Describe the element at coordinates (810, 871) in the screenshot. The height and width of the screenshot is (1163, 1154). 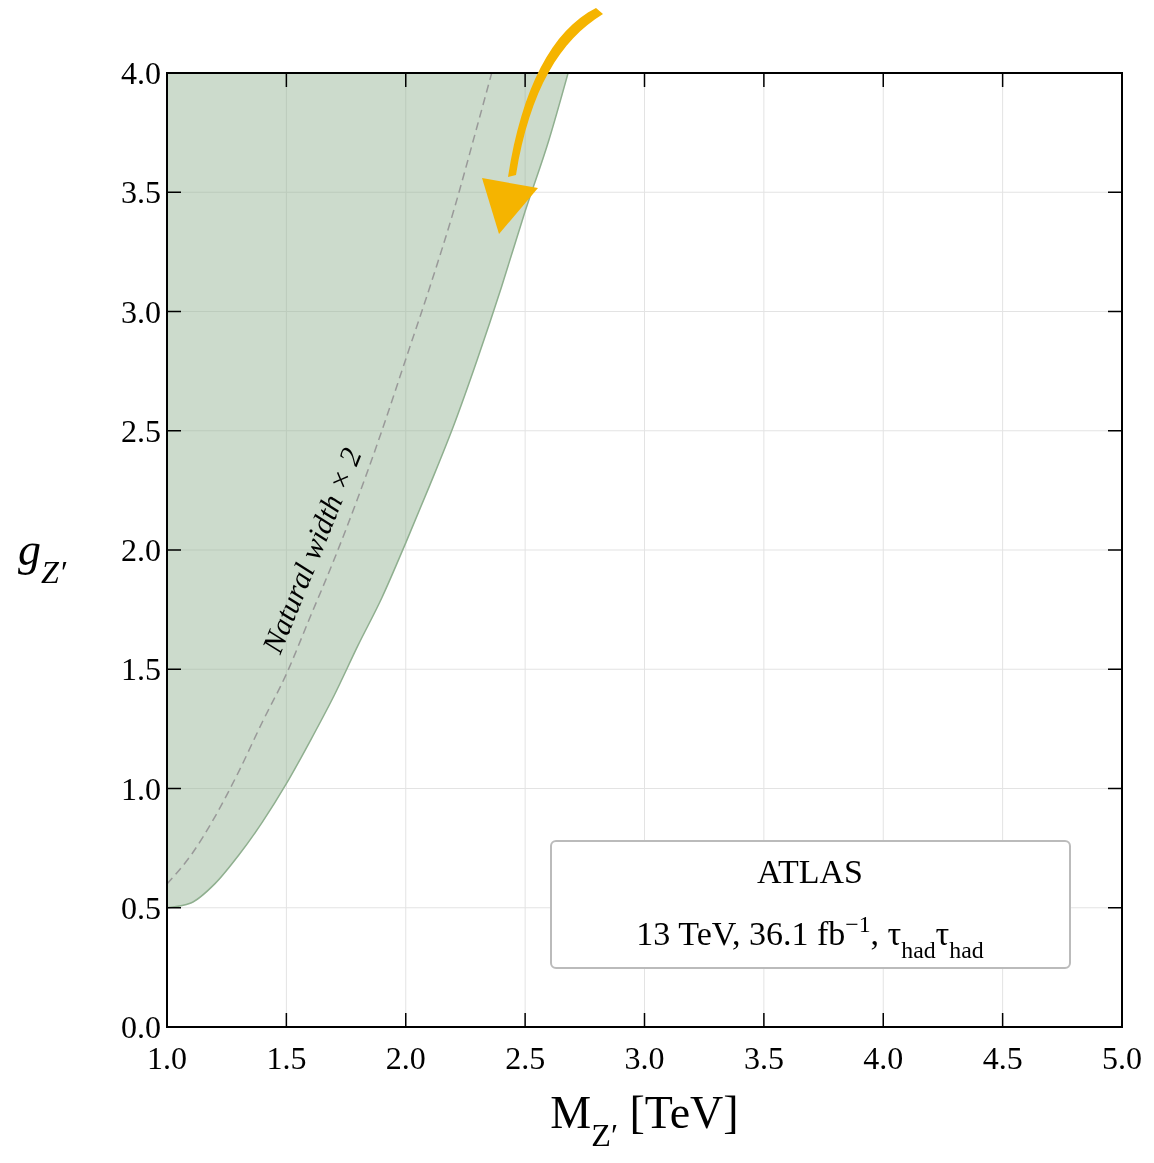
I see `annotation: ATLAS` at that location.